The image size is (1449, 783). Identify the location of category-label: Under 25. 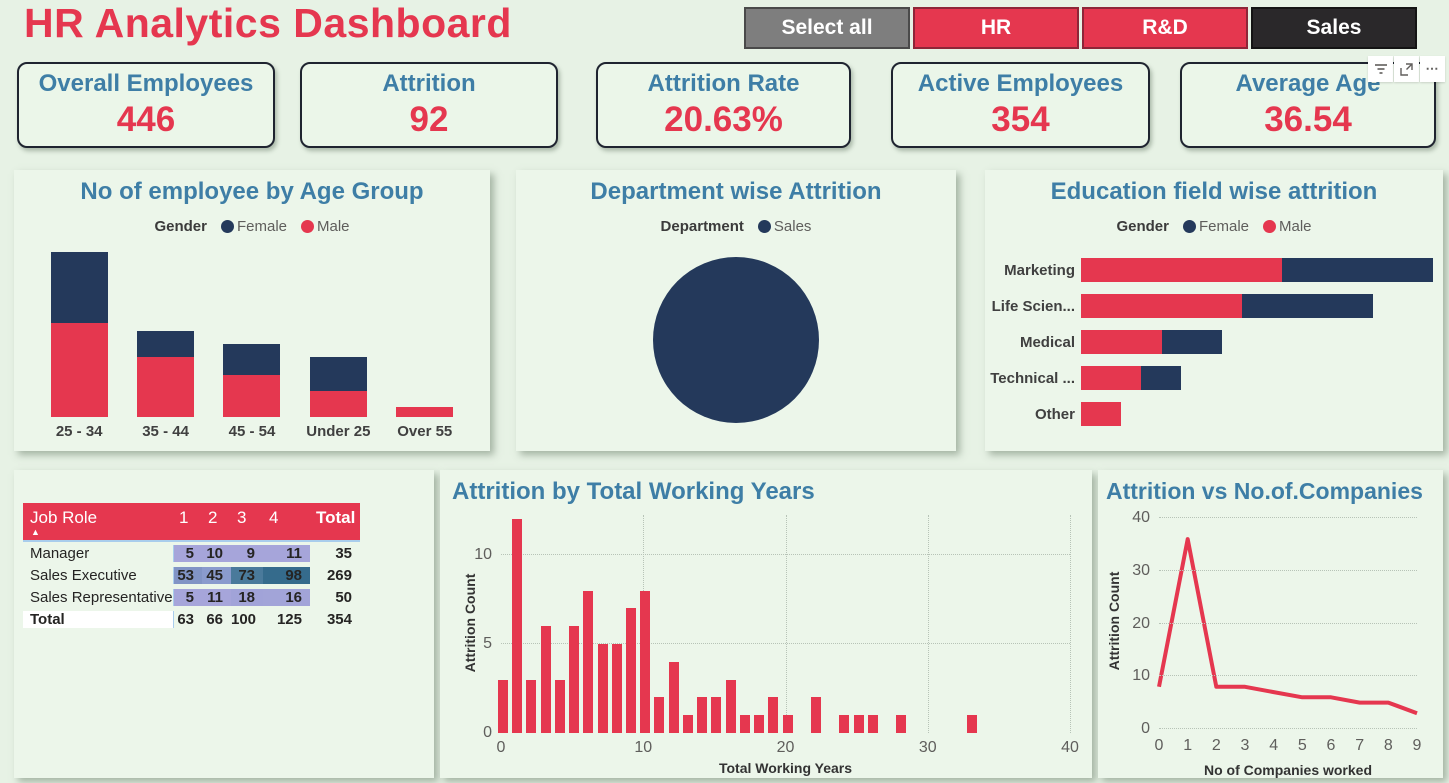
(338, 431).